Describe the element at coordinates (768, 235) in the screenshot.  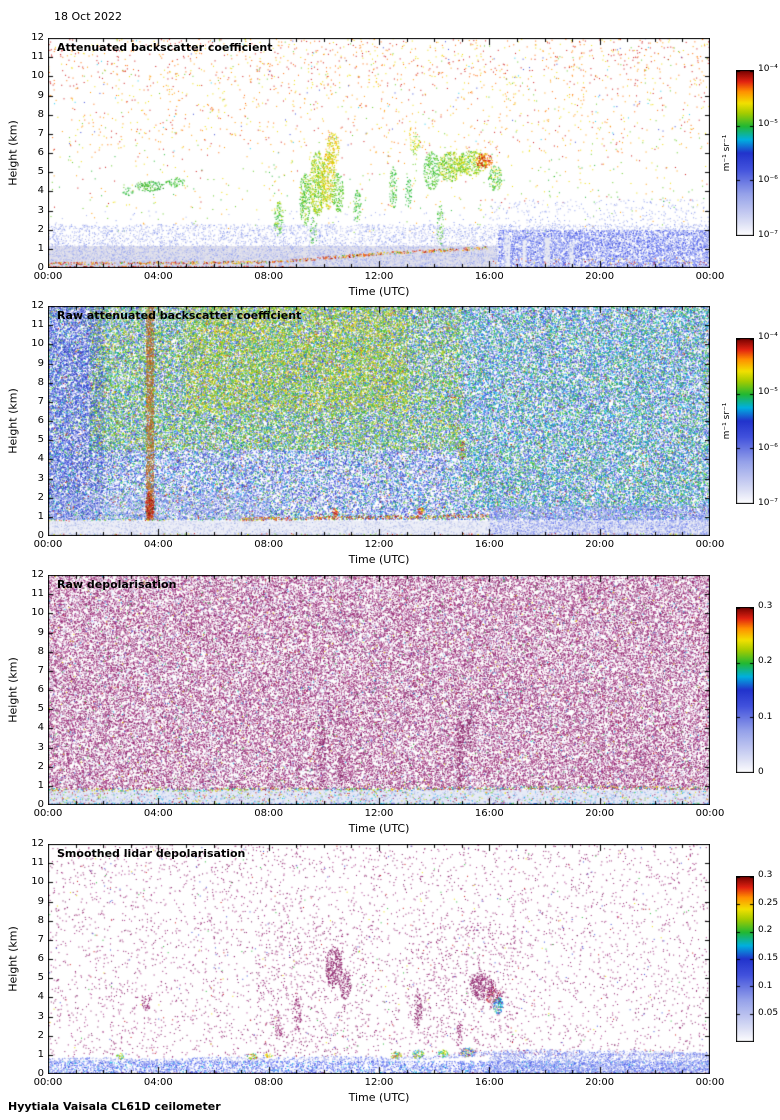
I see `colorbar-tick-label: 10⁻⁷` at that location.